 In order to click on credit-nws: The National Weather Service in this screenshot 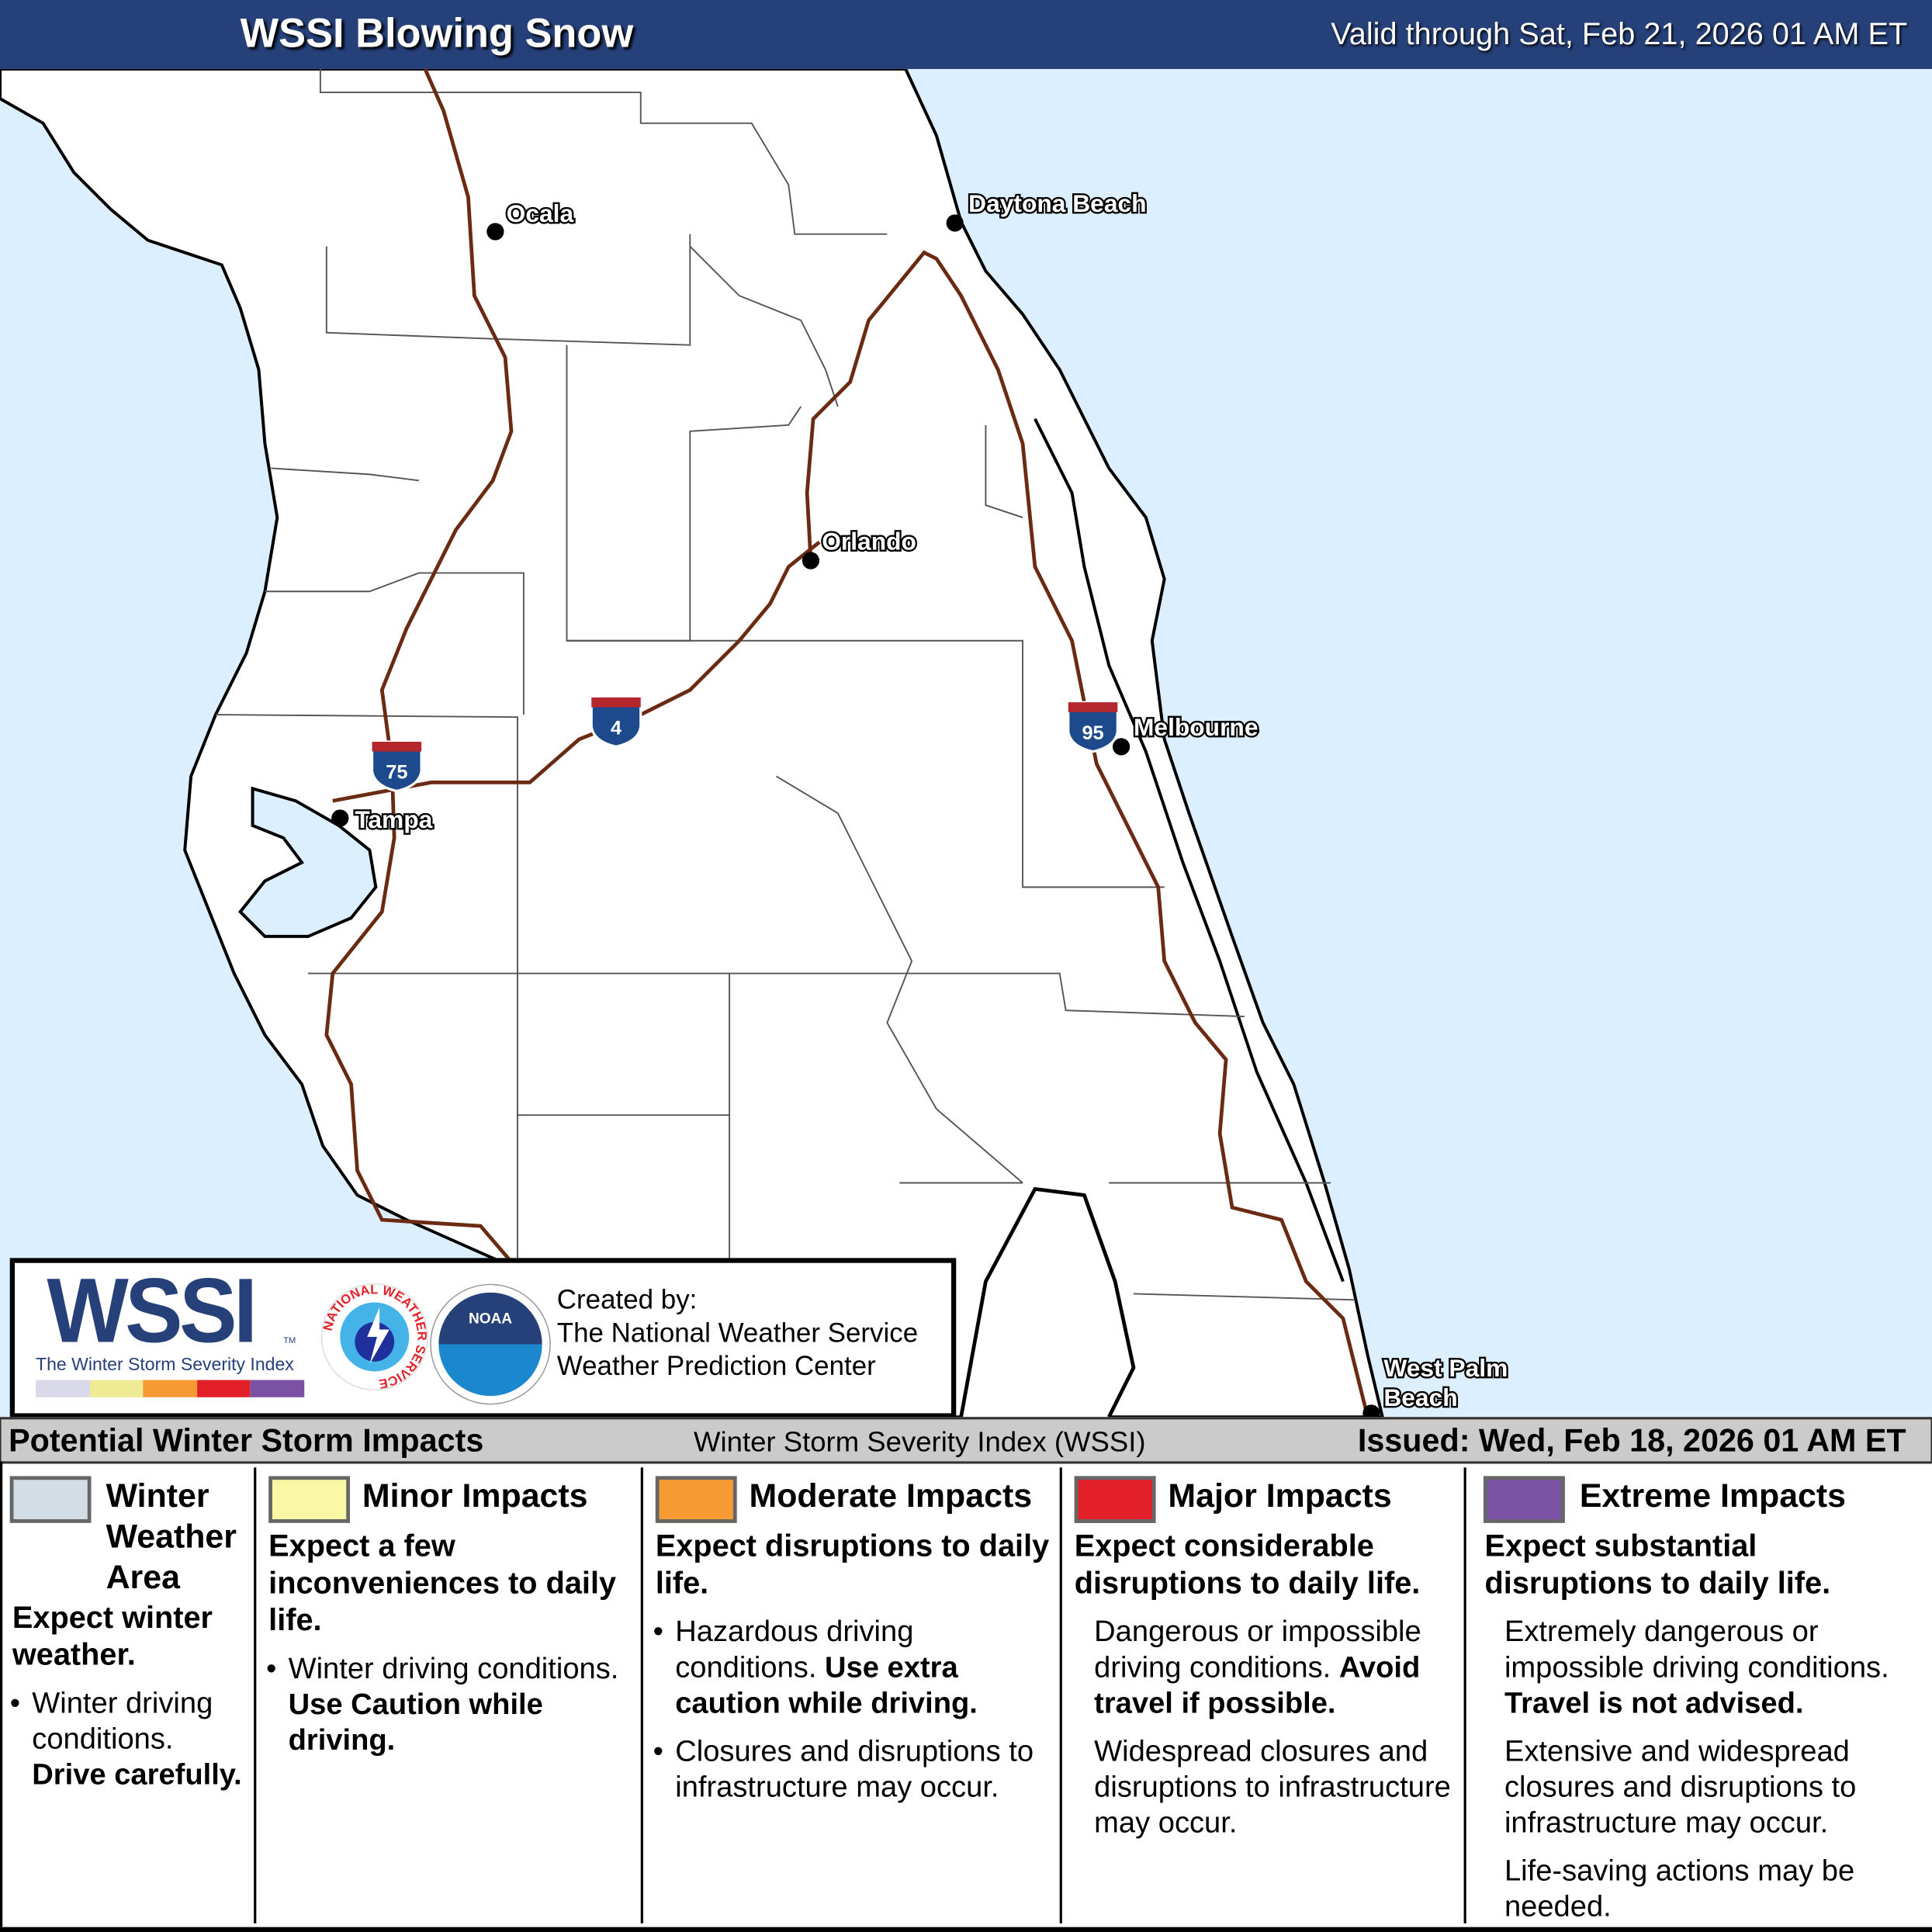, I will do `click(737, 1333)`.